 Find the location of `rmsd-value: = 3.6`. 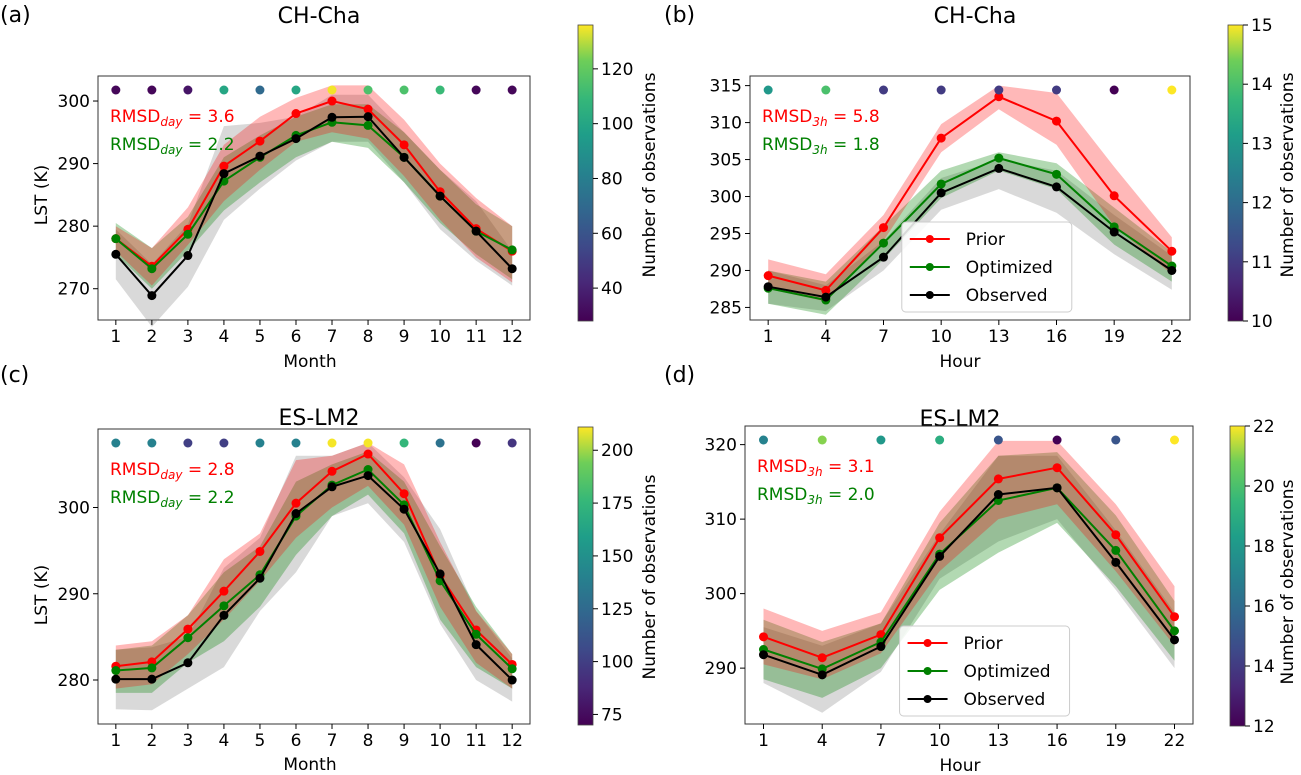

rmsd-value: = 3.6 is located at coordinates (208, 117).